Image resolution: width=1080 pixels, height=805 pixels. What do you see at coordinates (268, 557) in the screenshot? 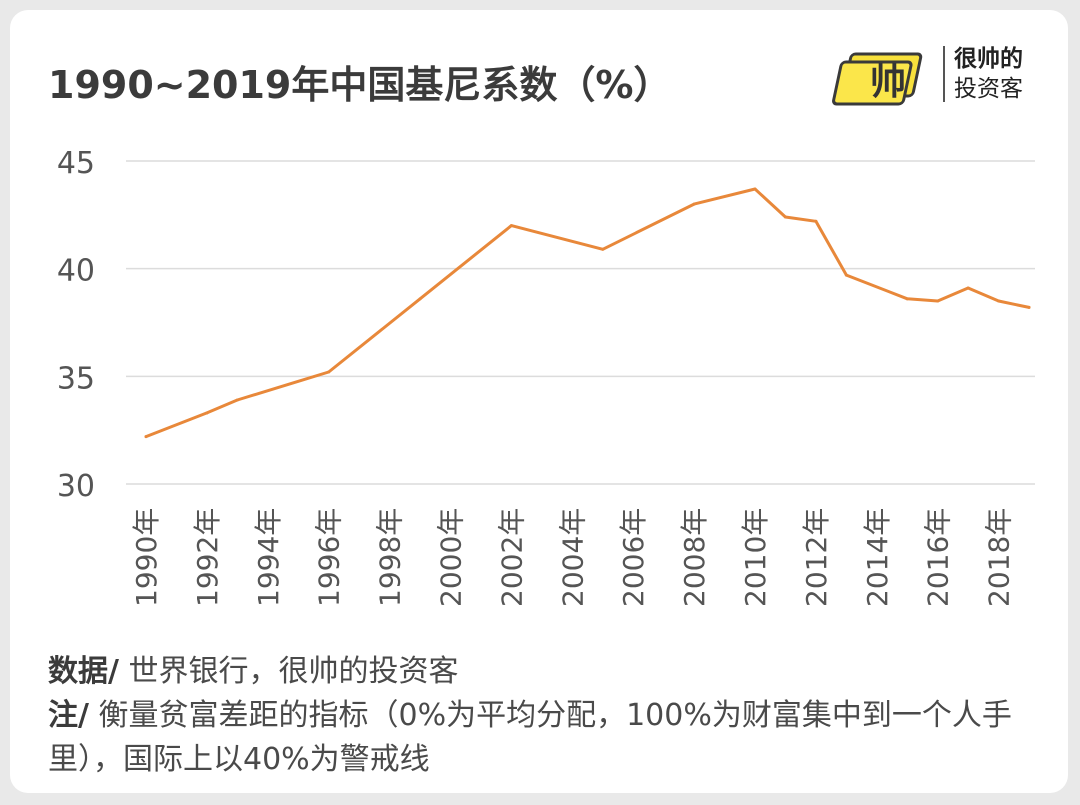
I see `x-tick-label: 1994年` at bounding box center [268, 557].